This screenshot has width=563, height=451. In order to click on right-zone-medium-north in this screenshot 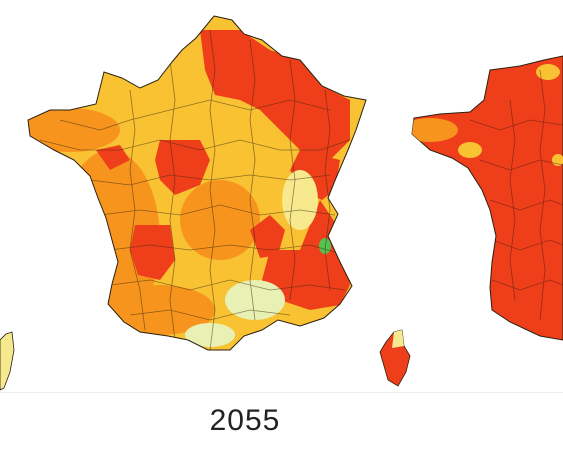, I will do `click(548, 72)`.